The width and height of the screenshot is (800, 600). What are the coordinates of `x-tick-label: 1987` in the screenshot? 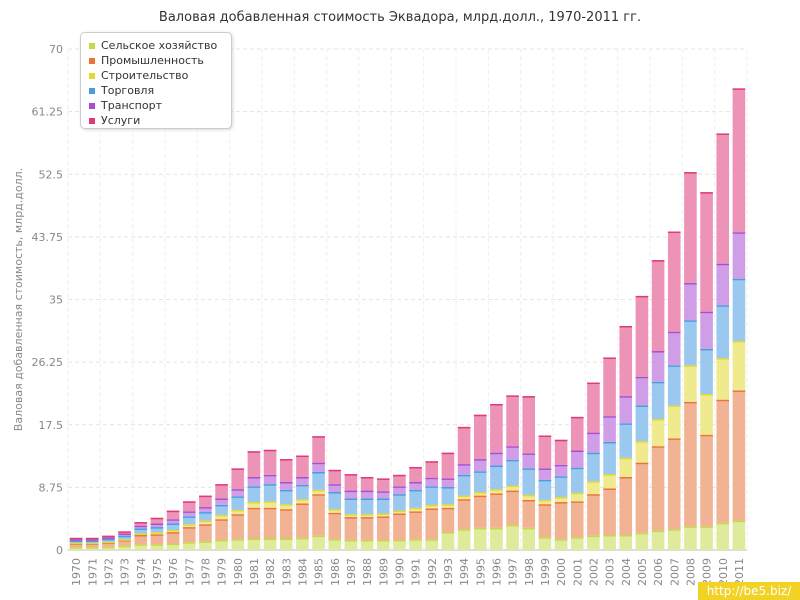 It's located at (351, 572).